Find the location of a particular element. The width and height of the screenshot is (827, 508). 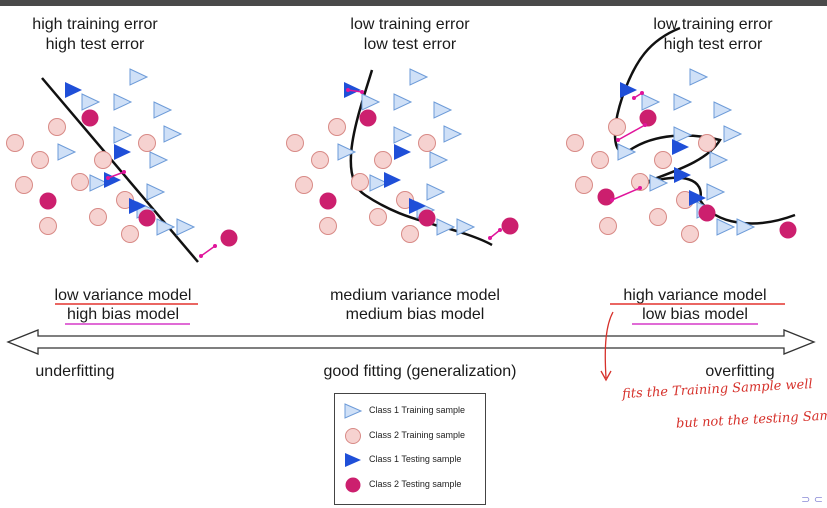

legend-item-class1-test: Class 1 Testing sample is located at coordinates (410, 460).